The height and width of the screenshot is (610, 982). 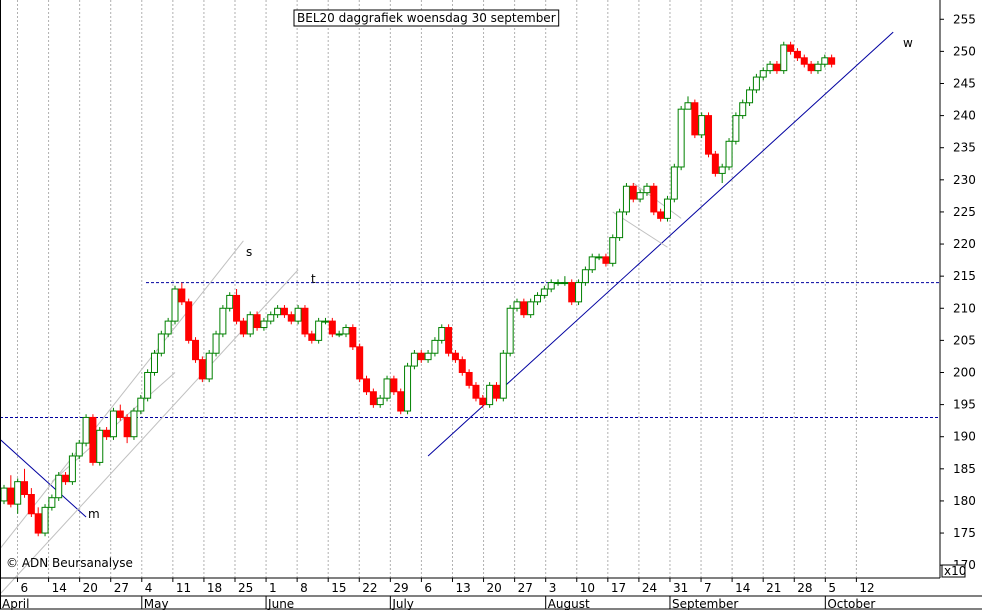 I want to click on x-tick-label: 1, so click(x=273, y=588).